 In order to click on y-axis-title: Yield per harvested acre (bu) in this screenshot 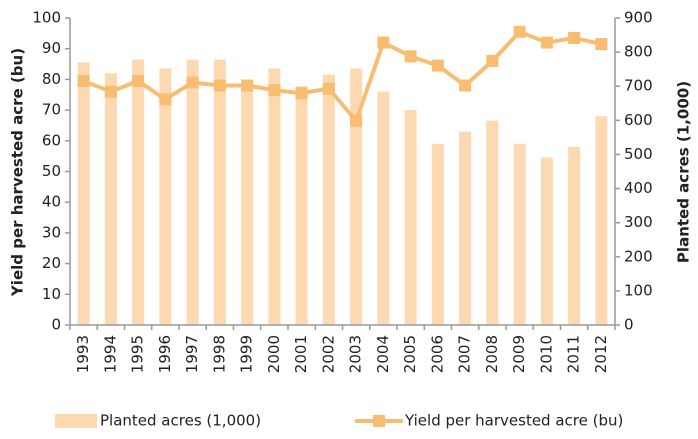, I will do `click(18, 172)`.